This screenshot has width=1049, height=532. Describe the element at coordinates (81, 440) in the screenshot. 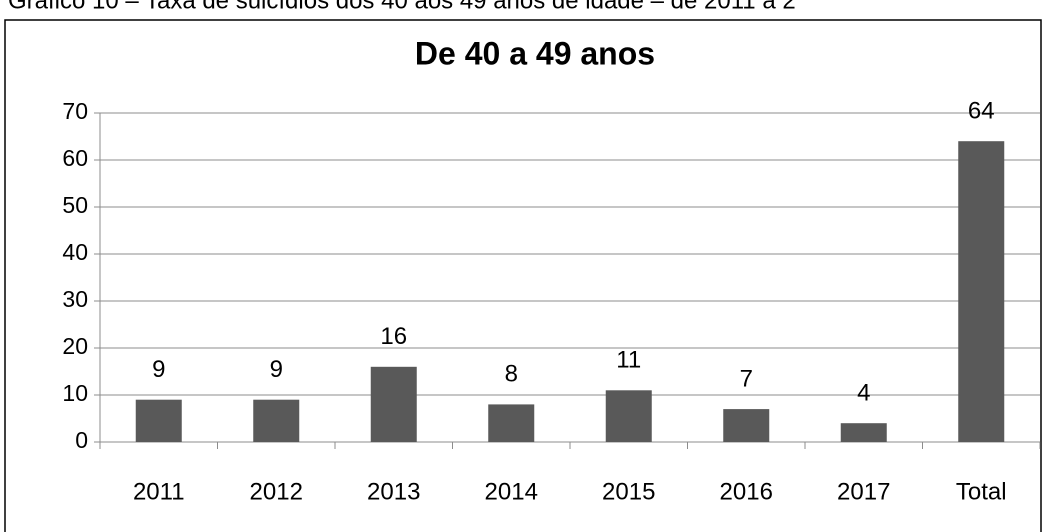

I see `y-tick-label: 0` at that location.